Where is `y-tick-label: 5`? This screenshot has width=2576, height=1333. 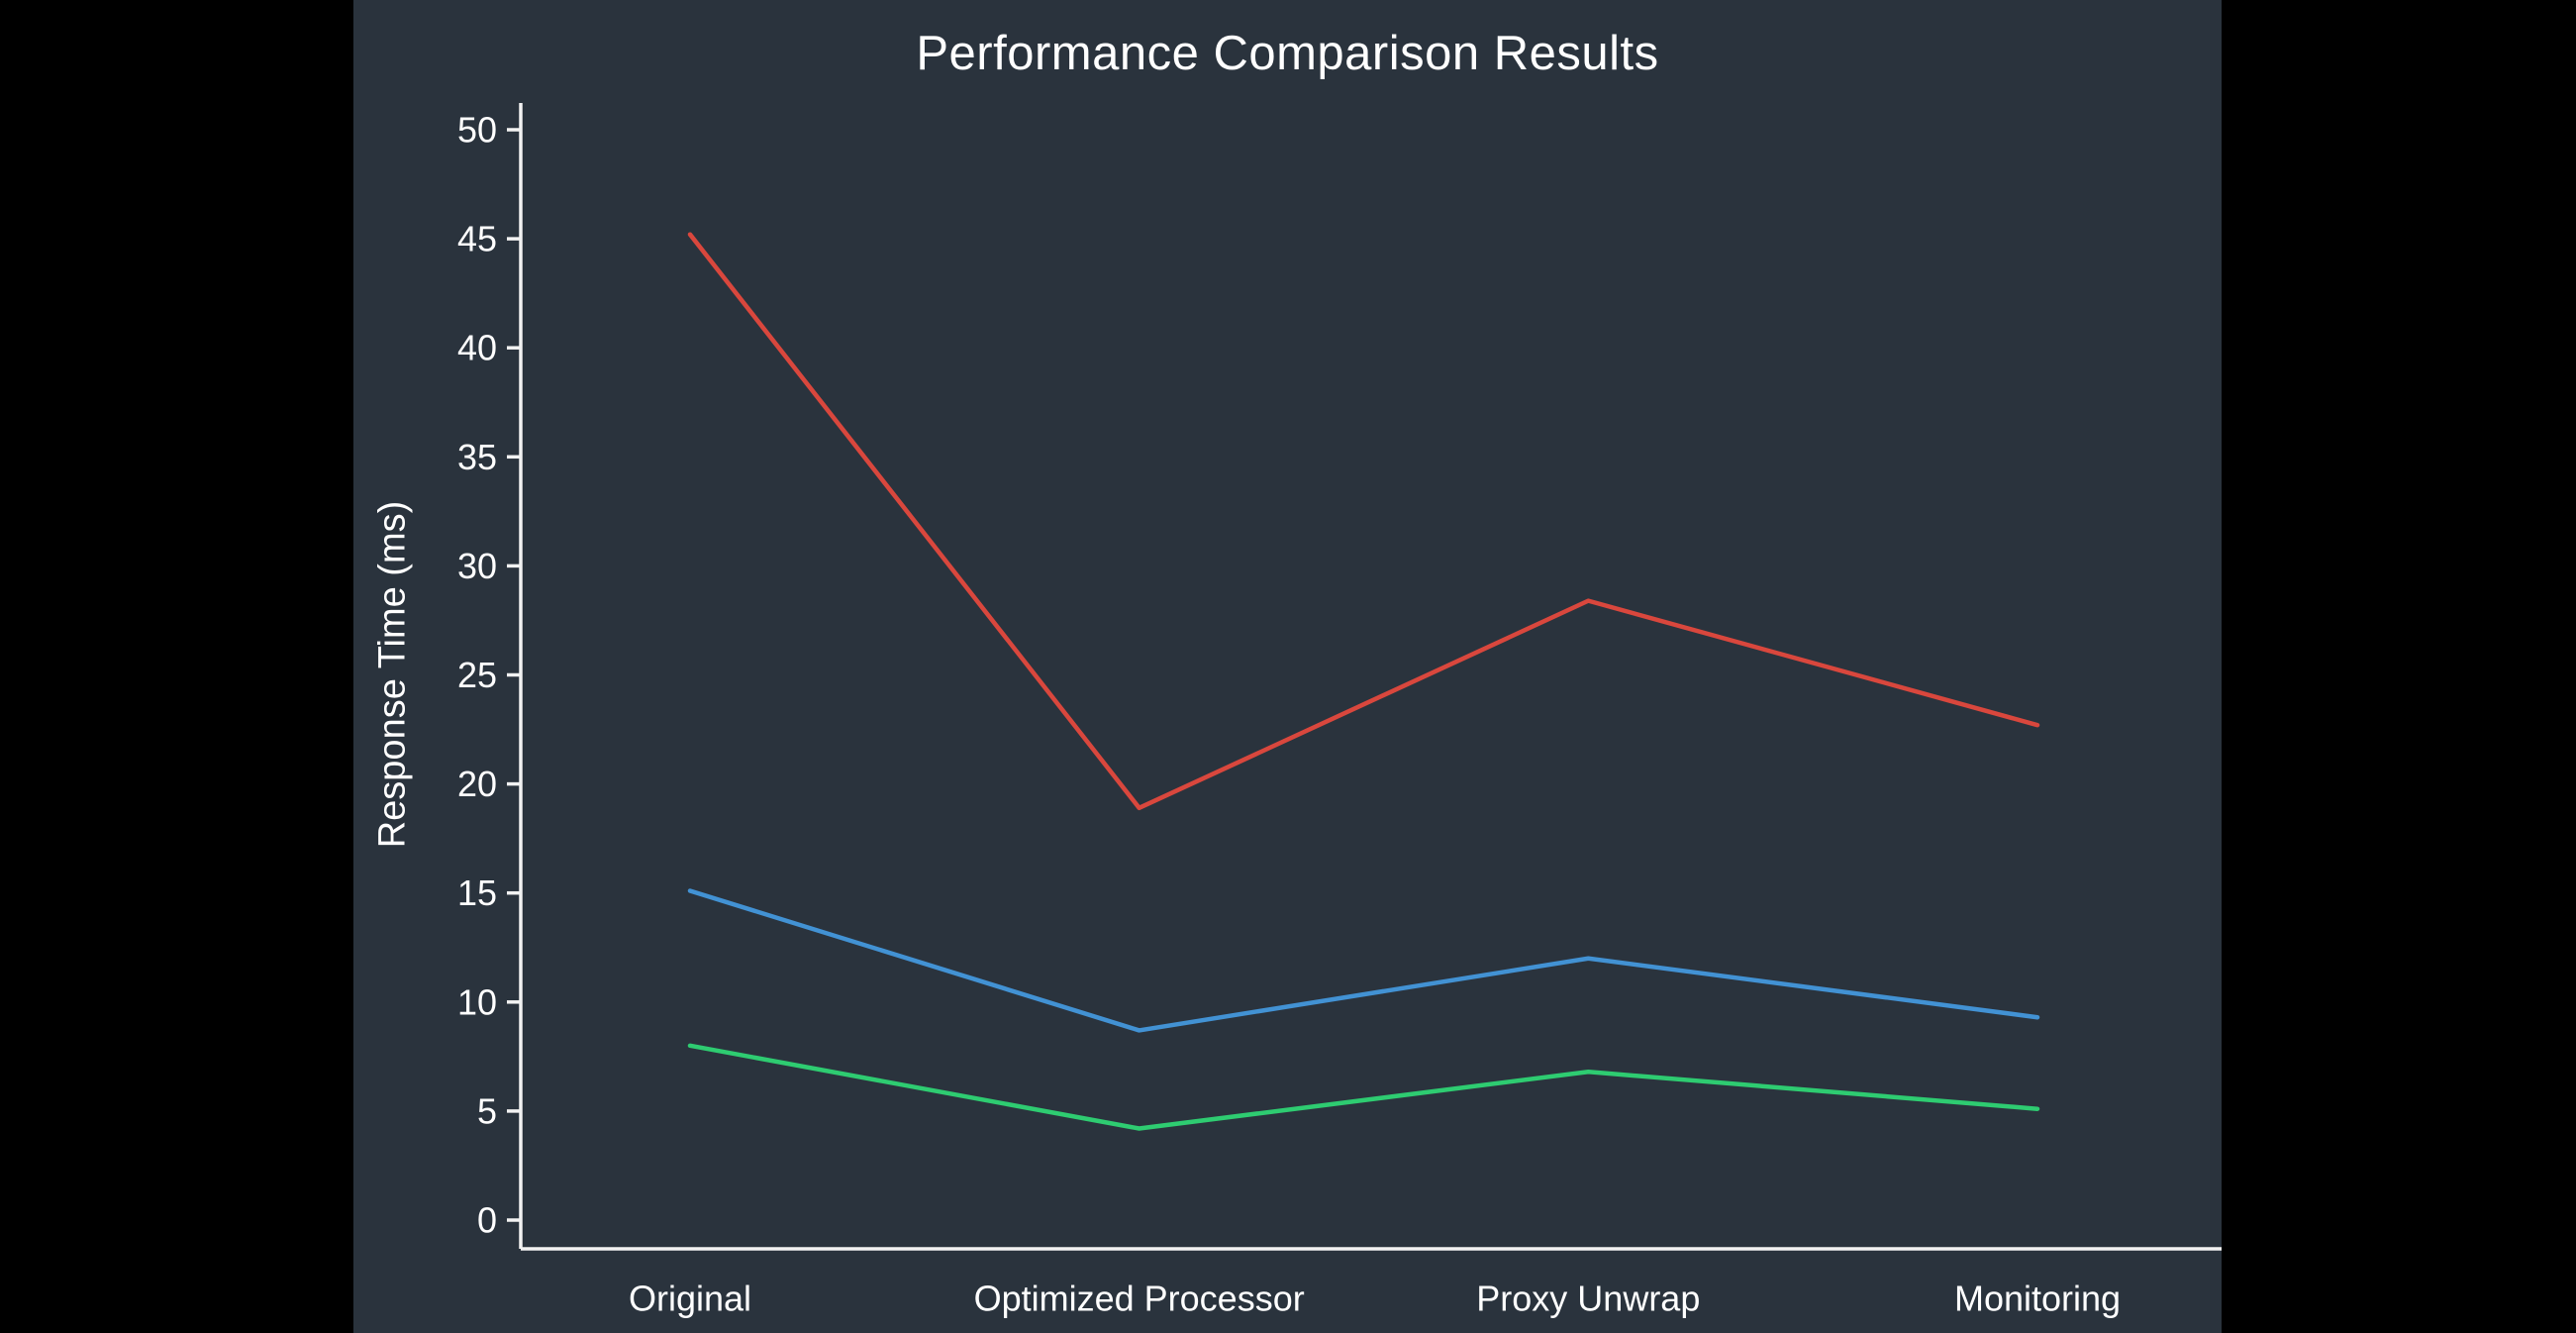
y-tick-label: 5 is located at coordinates (487, 1110).